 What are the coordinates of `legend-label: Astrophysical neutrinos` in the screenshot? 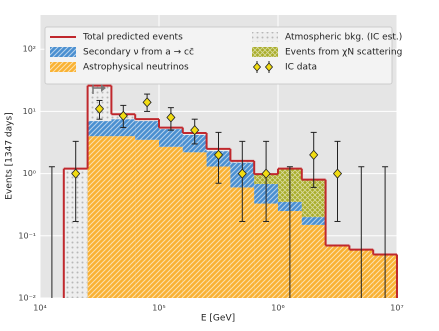 It's located at (136, 68).